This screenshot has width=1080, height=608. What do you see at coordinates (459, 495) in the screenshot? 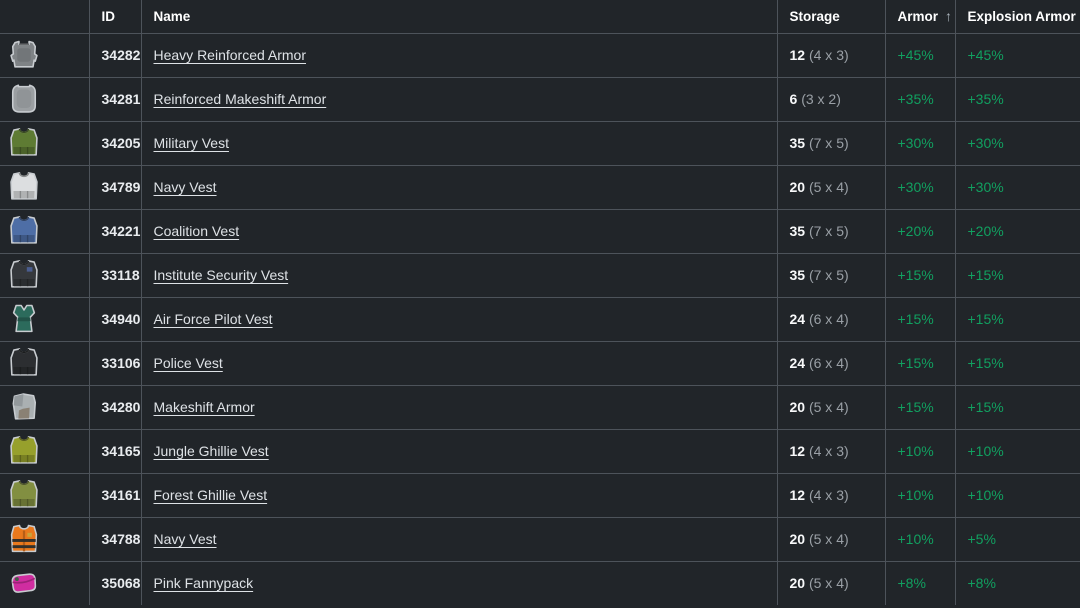
I see `item-name-cell: Forest Ghillie Vest` at bounding box center [459, 495].